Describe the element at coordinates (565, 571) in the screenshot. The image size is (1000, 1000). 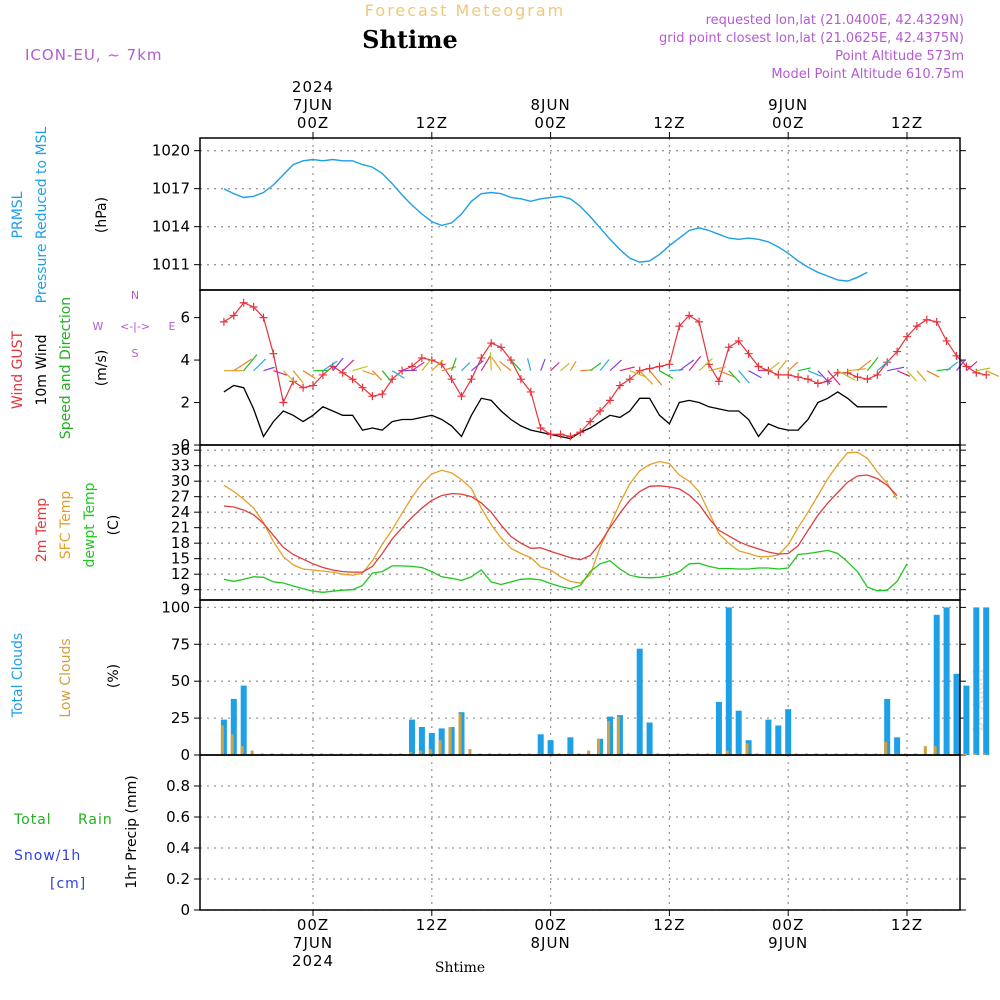
I see `dewpt-line` at that location.